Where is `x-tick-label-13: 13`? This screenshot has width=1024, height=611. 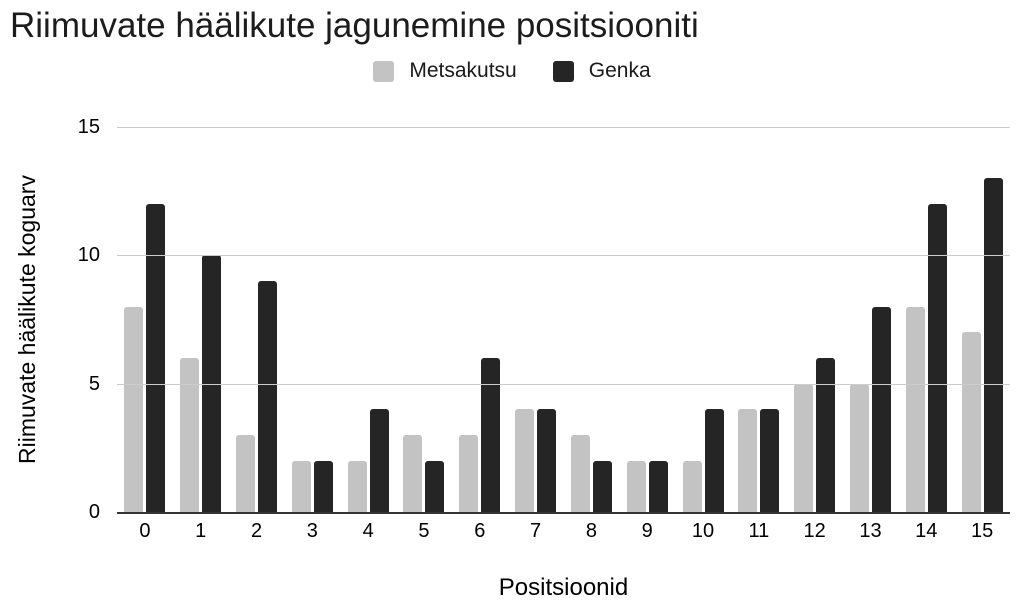 x-tick-label-13: 13 is located at coordinates (870, 531).